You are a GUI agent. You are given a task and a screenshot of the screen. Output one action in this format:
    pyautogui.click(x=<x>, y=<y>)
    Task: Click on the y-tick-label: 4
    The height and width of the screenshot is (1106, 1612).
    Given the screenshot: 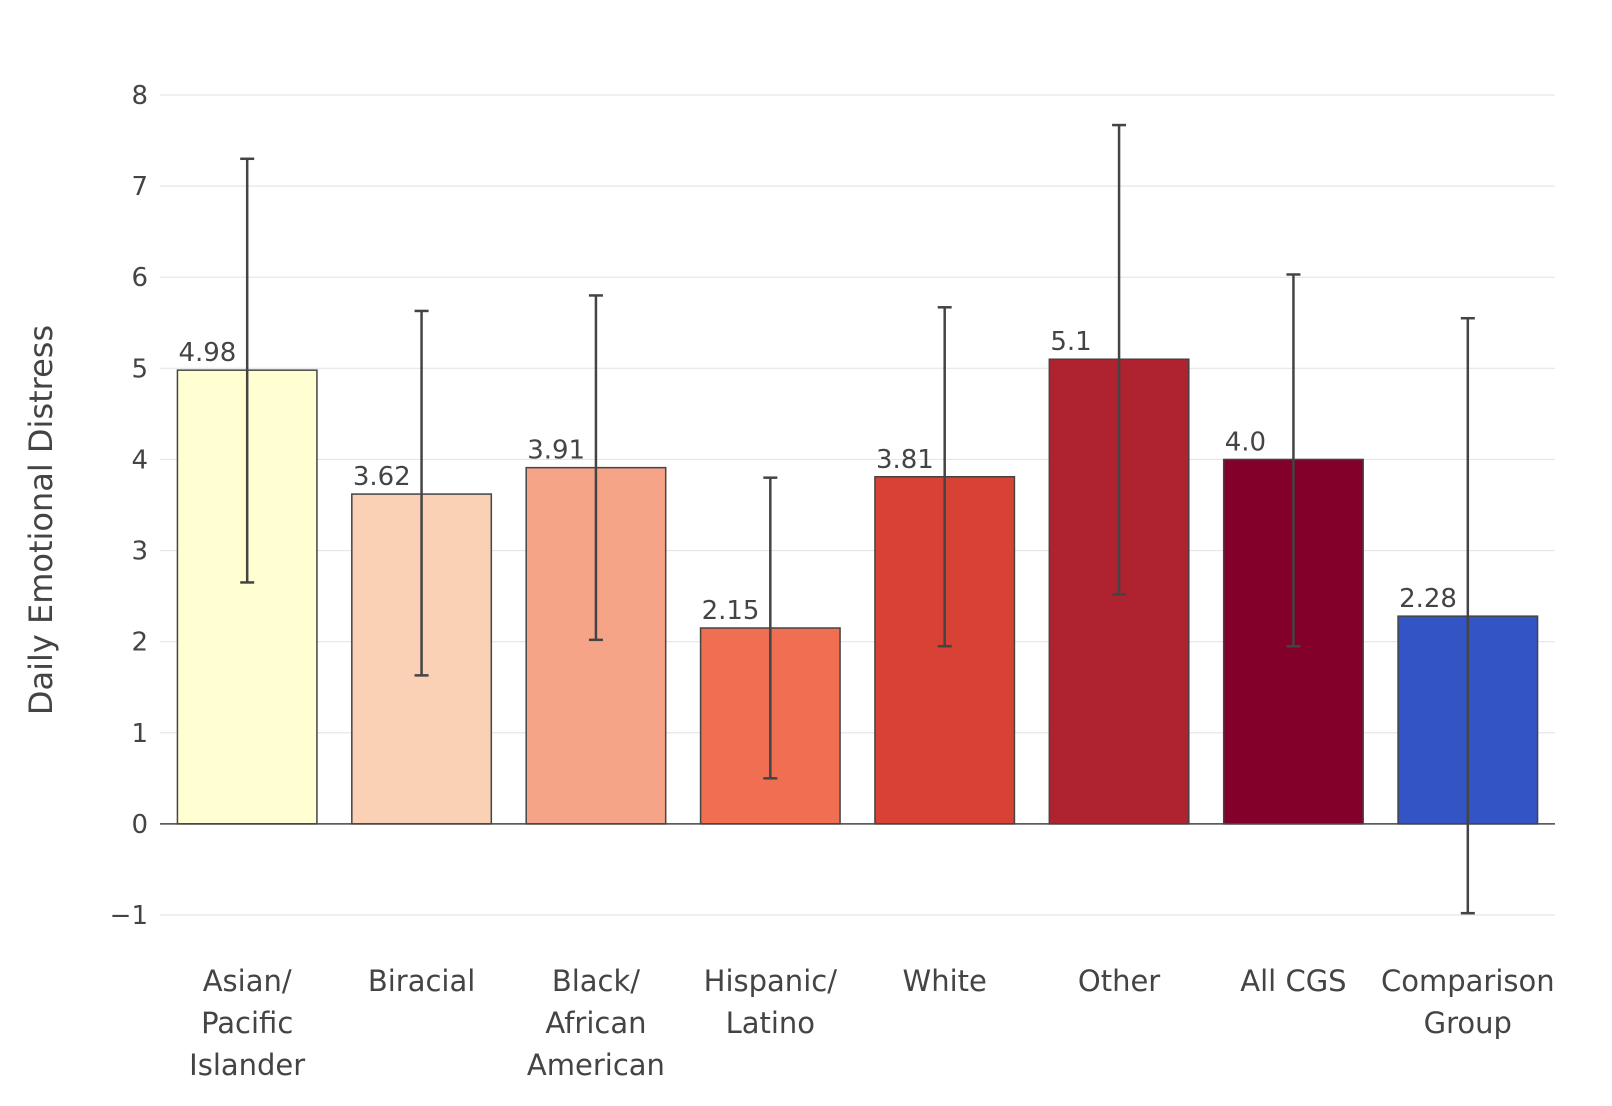 What is the action you would take?
    pyautogui.click(x=139, y=460)
    